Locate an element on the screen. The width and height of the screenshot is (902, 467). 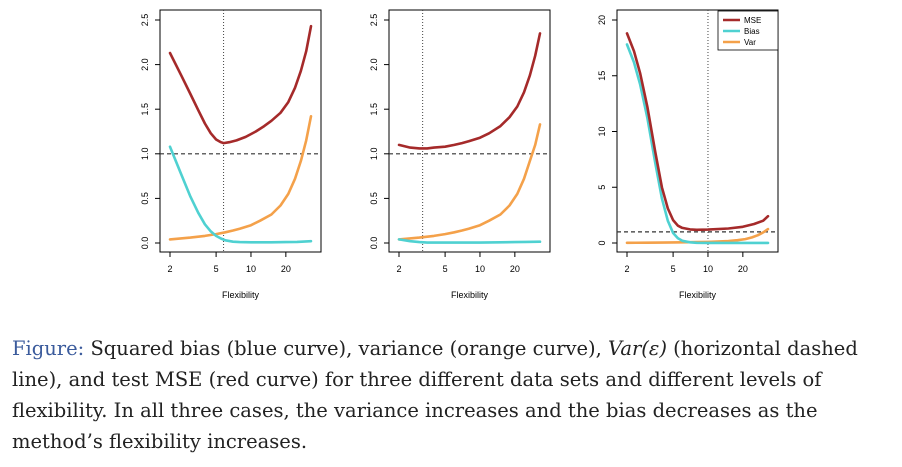
y-tick-label: 0 is located at coordinates (602, 242).